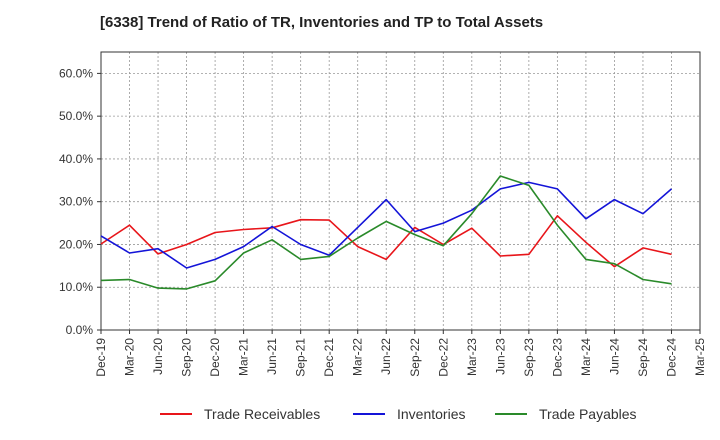 This screenshot has width=720, height=440. What do you see at coordinates (272, 356) in the screenshot?
I see `x-tick-label: Jun-21` at bounding box center [272, 356].